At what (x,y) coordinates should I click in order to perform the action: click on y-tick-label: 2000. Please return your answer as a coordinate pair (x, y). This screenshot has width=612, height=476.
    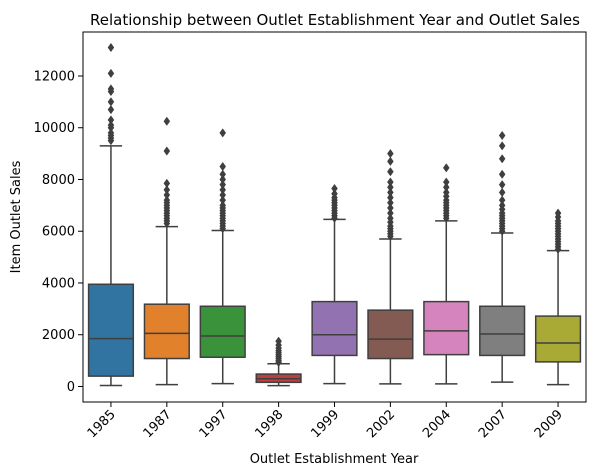
    Looking at the image, I should click on (58, 335).